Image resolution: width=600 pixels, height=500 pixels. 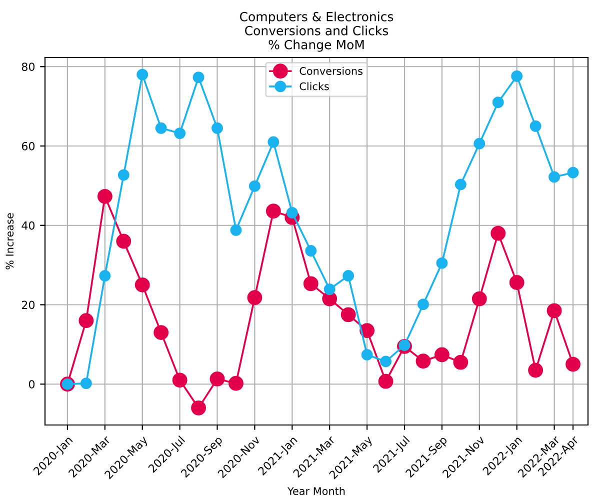 I want to click on legend-label: Conversions, so click(x=331, y=70).